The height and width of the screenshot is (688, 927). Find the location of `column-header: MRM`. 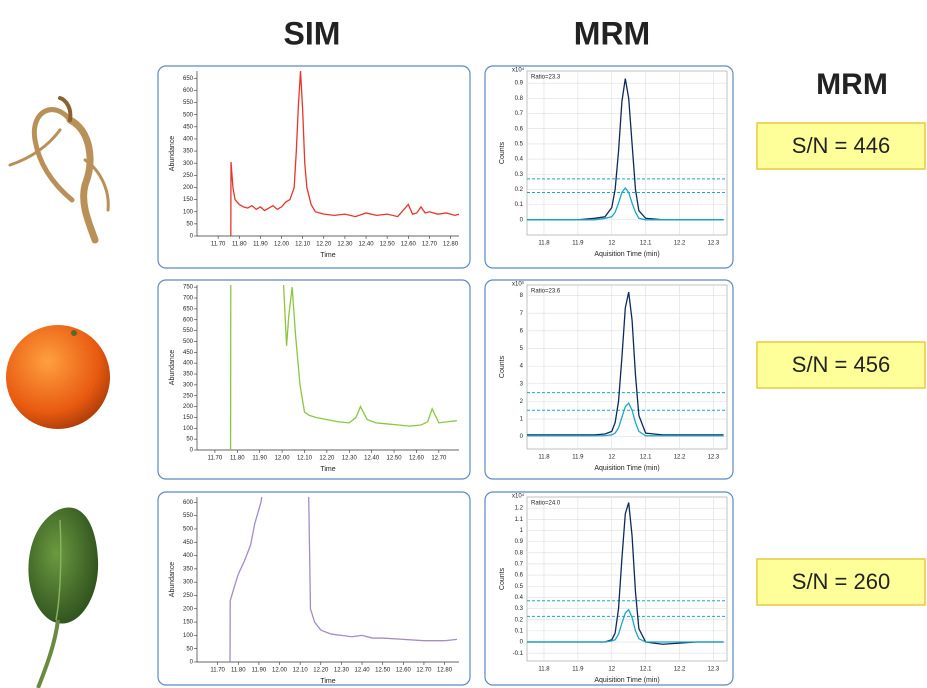

column-header: MRM is located at coordinates (612, 33).